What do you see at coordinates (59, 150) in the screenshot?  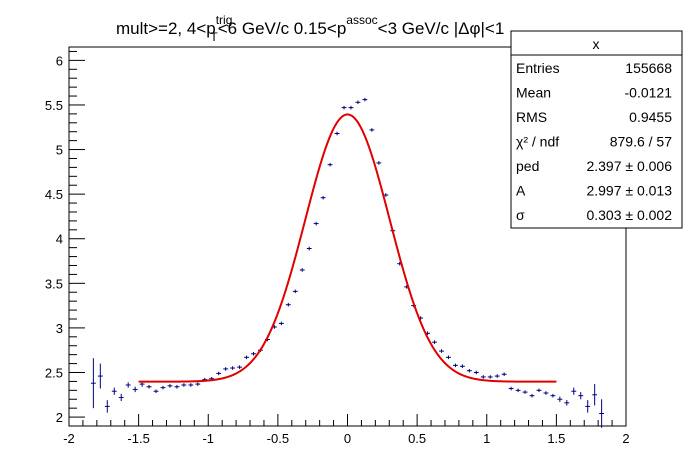 I see `y-tick-label: 5` at bounding box center [59, 150].